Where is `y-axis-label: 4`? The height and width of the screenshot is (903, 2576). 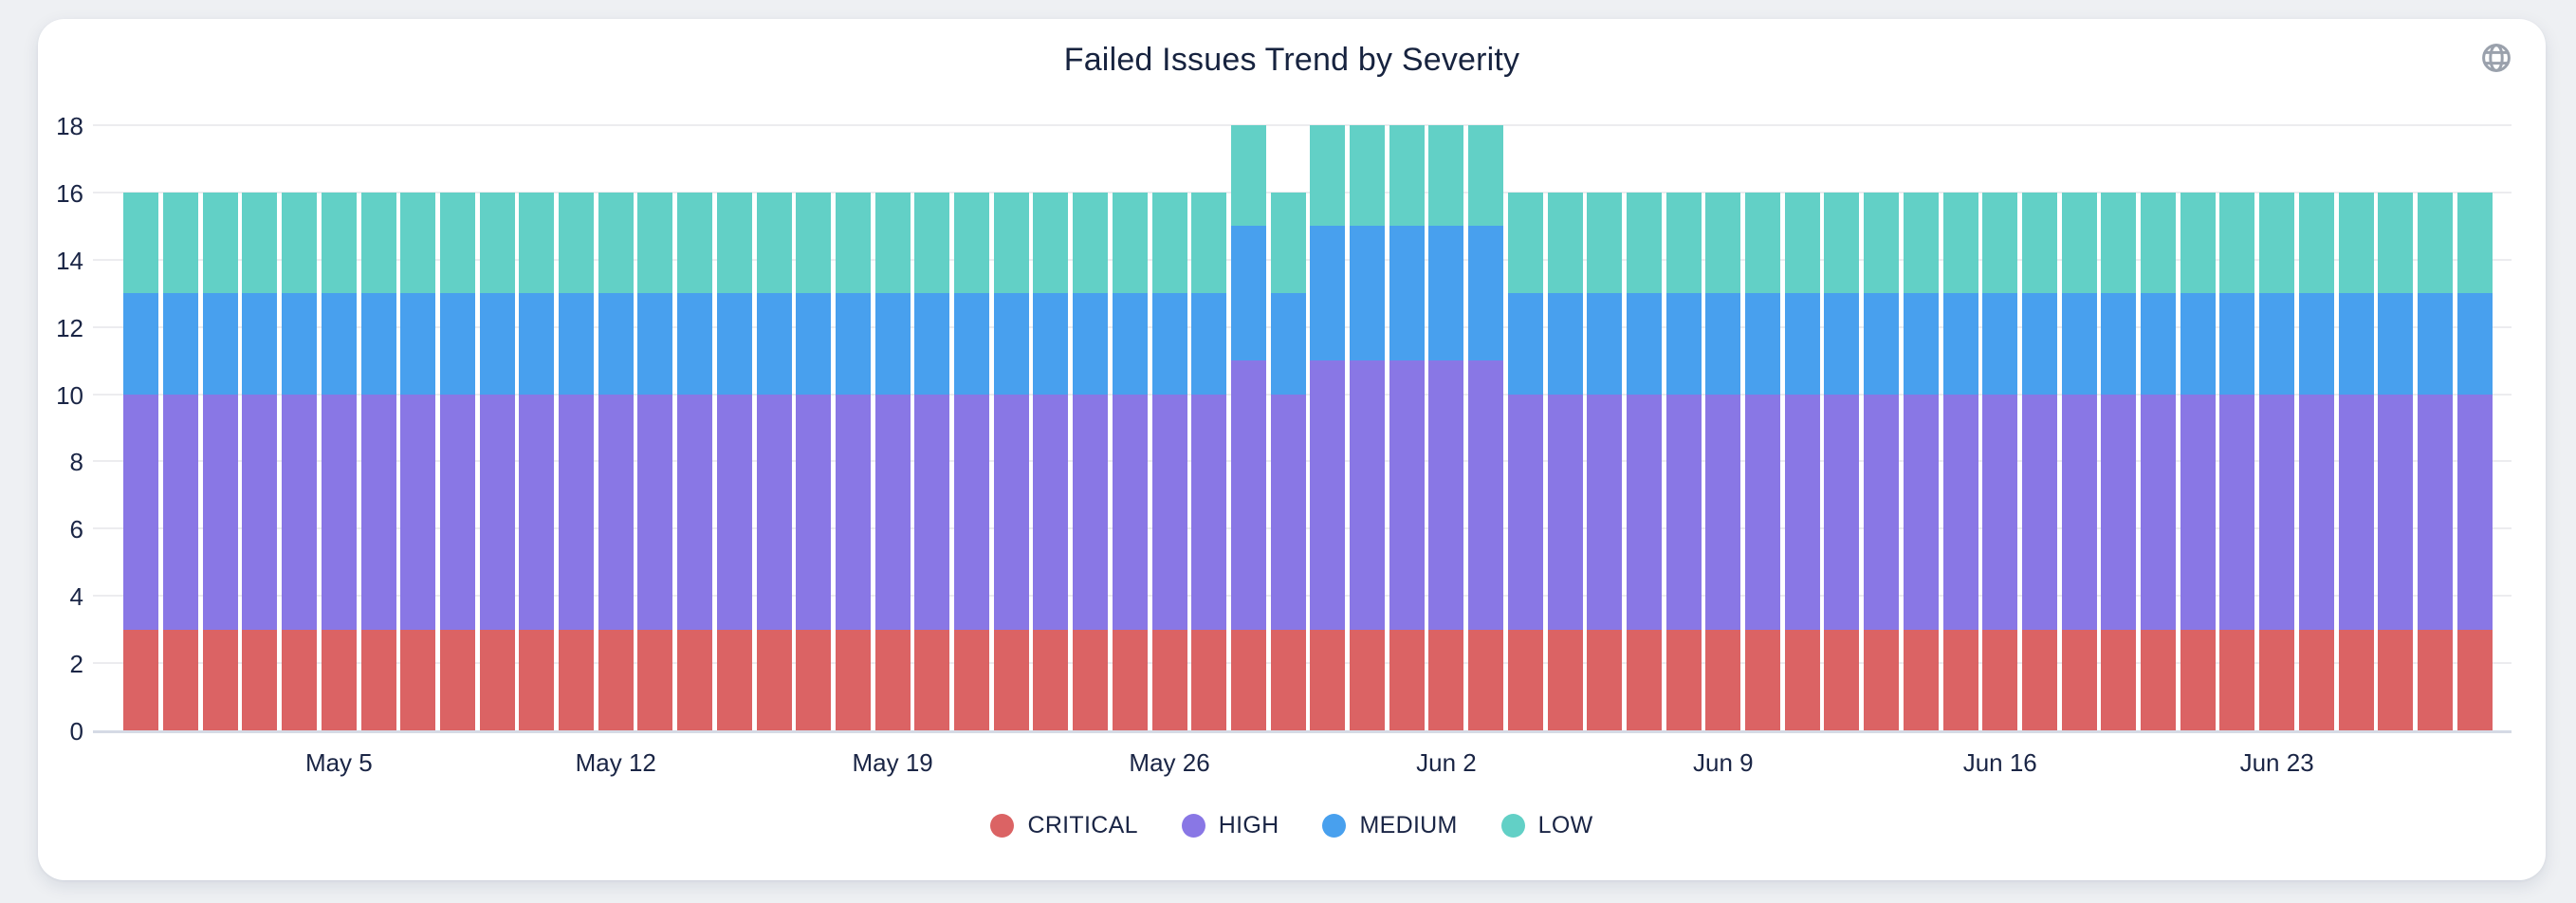 y-axis-label: 4 is located at coordinates (76, 597).